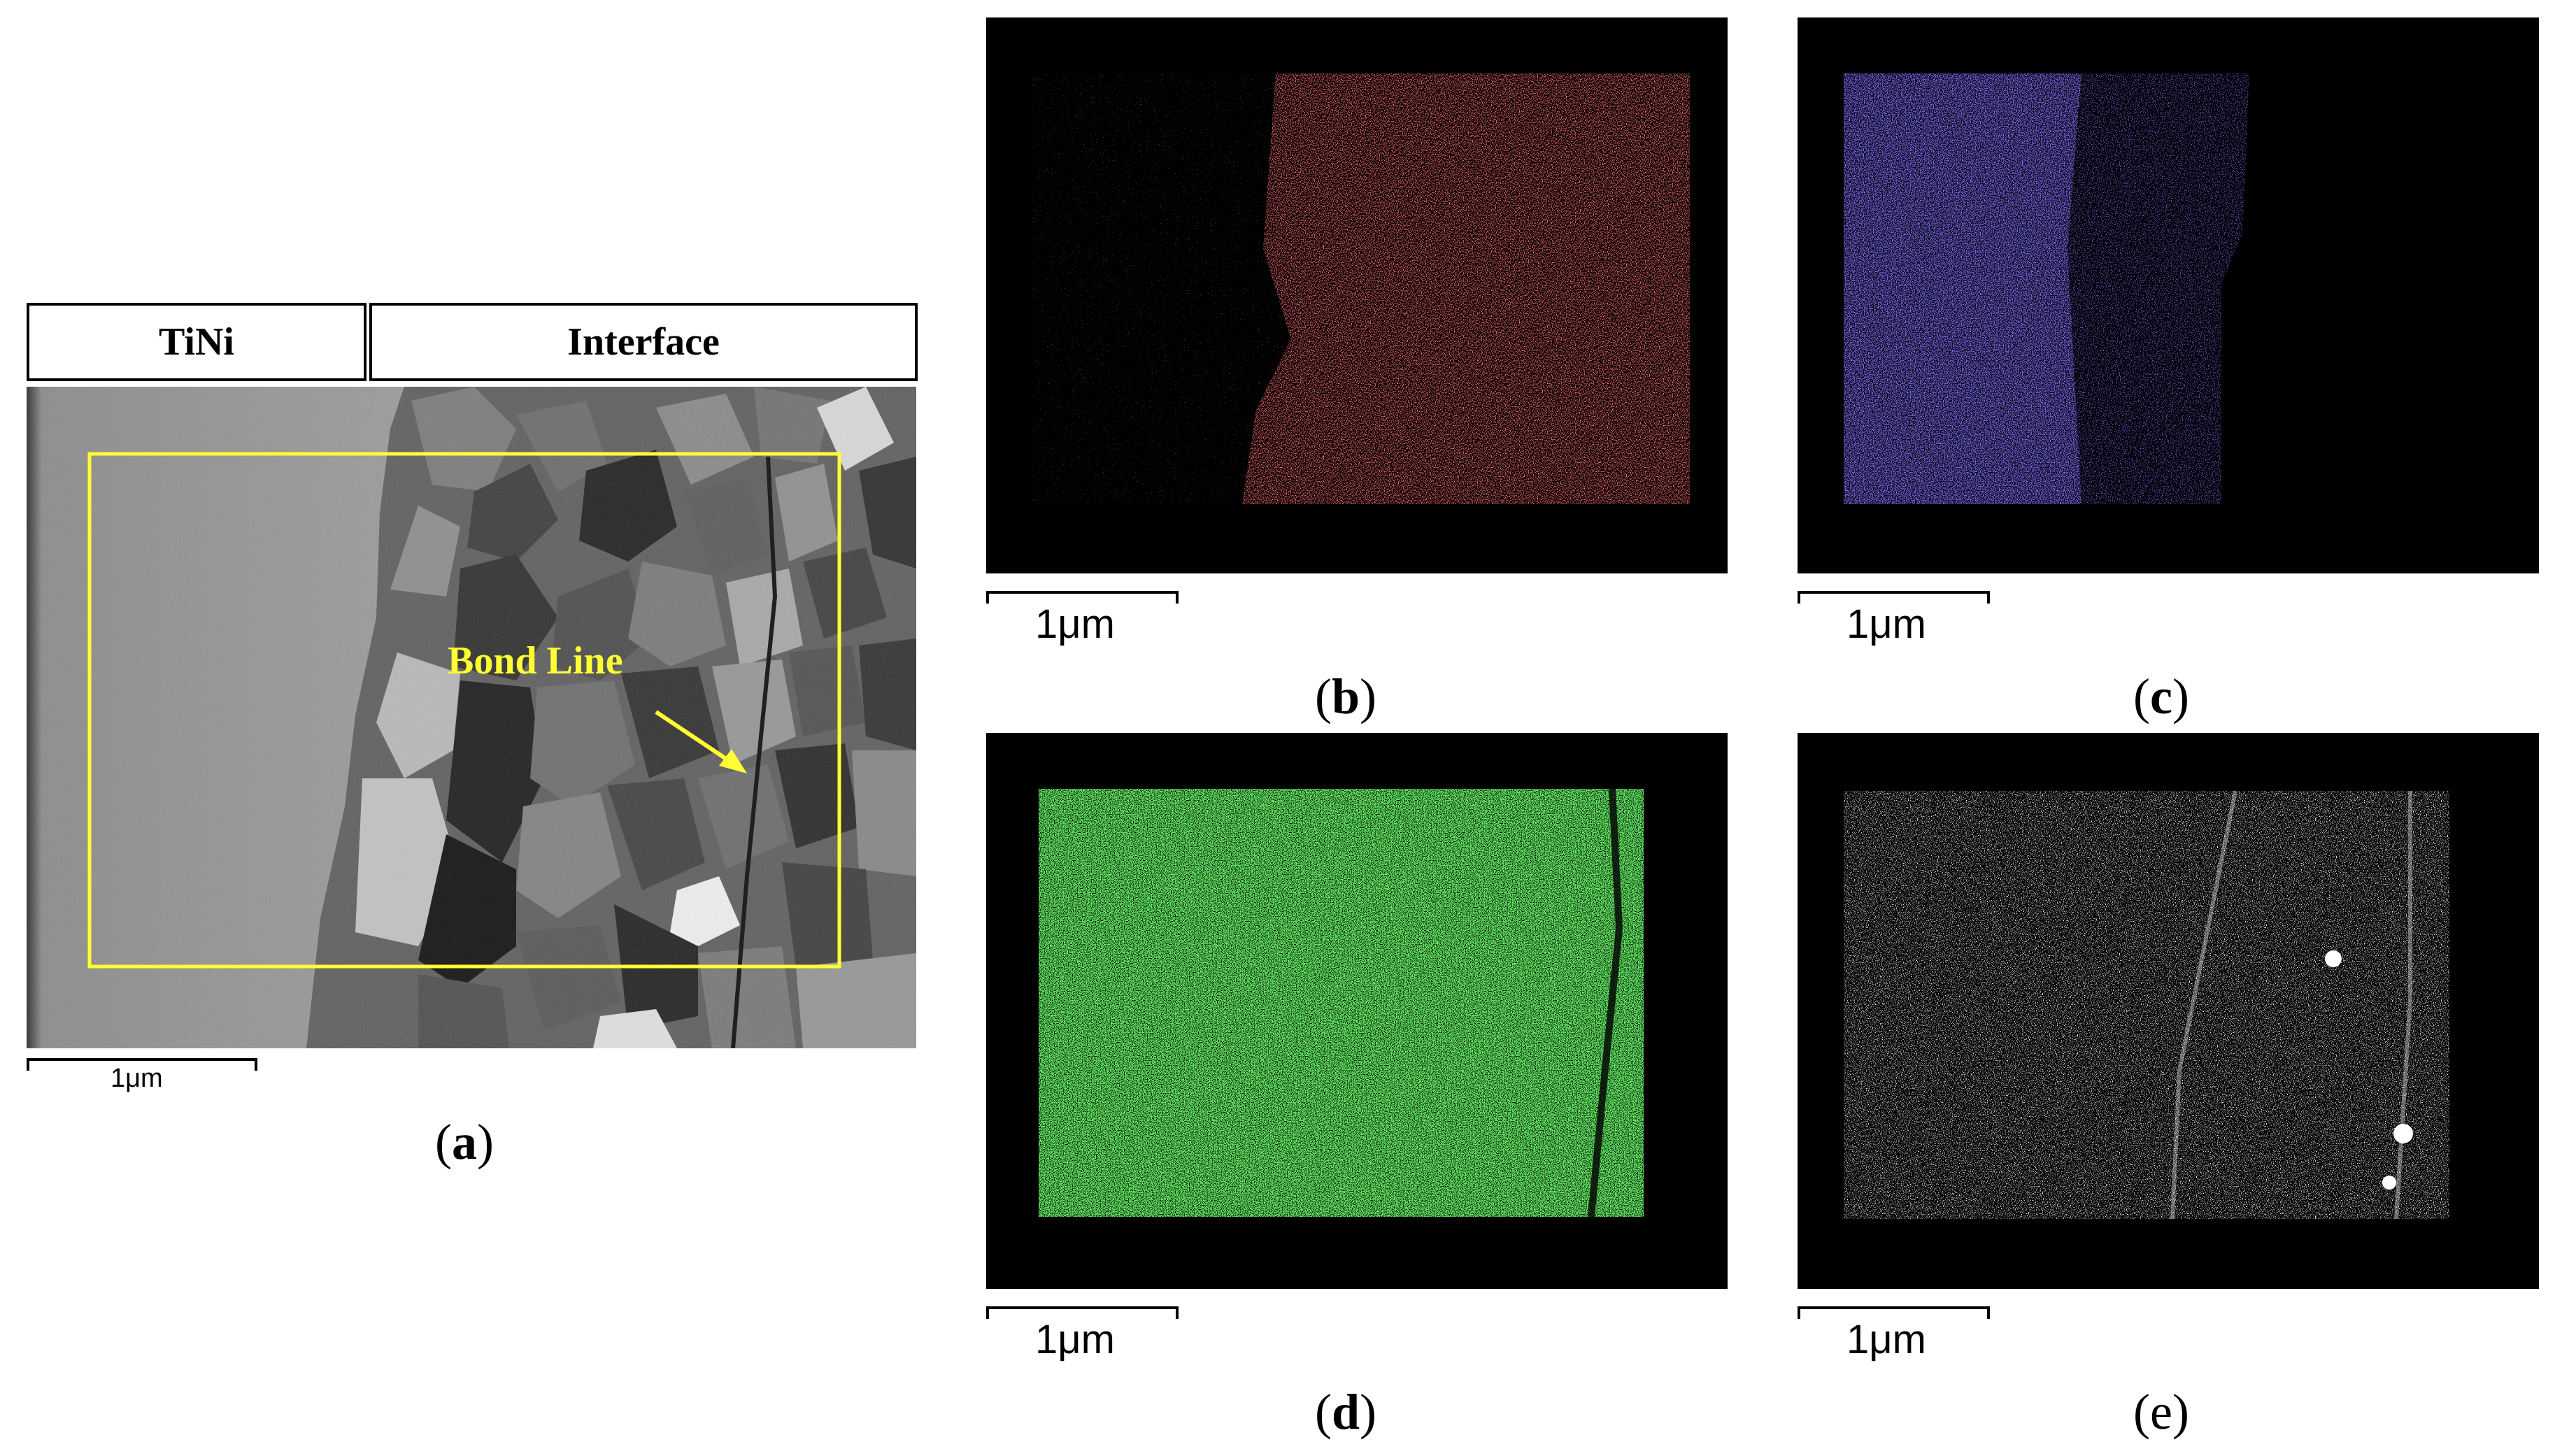 This screenshot has height=1456, width=2555. What do you see at coordinates (535, 661) in the screenshot?
I see `bond-line-label: Bond Line` at bounding box center [535, 661].